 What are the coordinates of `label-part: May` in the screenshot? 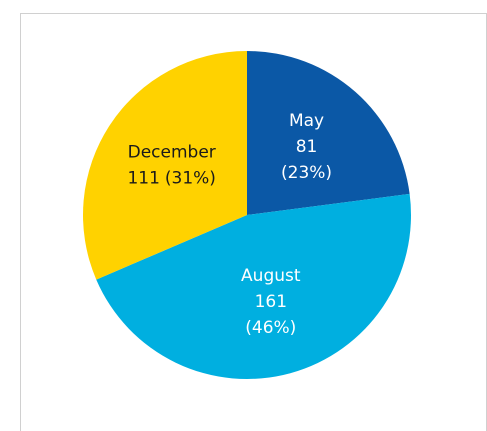 It's located at (306, 121).